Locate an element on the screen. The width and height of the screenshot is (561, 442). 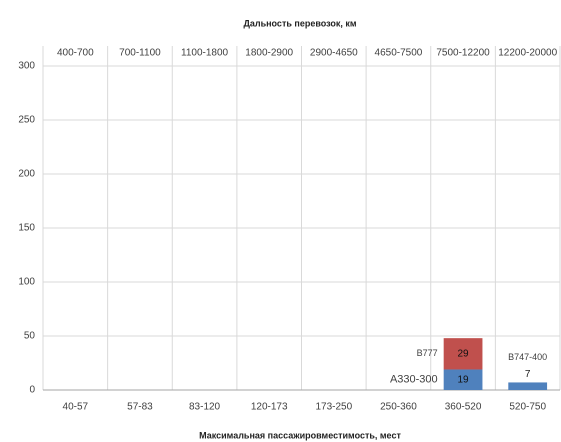
y-tick-label: 100 is located at coordinates (26, 282).